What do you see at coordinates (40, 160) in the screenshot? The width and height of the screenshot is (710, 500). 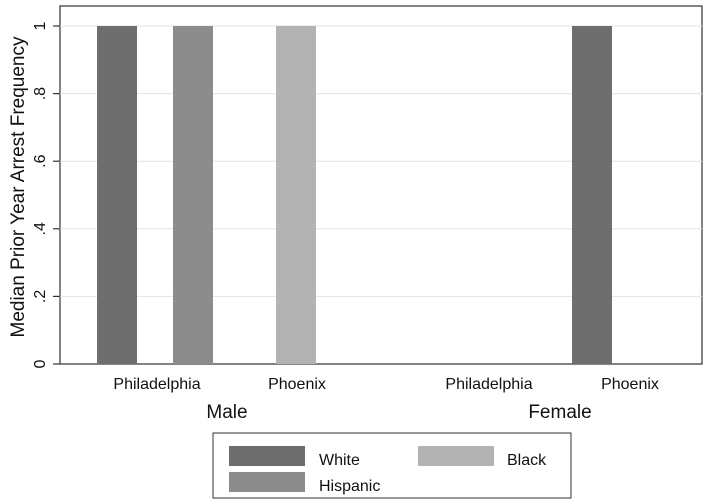 I see `y-tick-label: .6` at bounding box center [40, 160].